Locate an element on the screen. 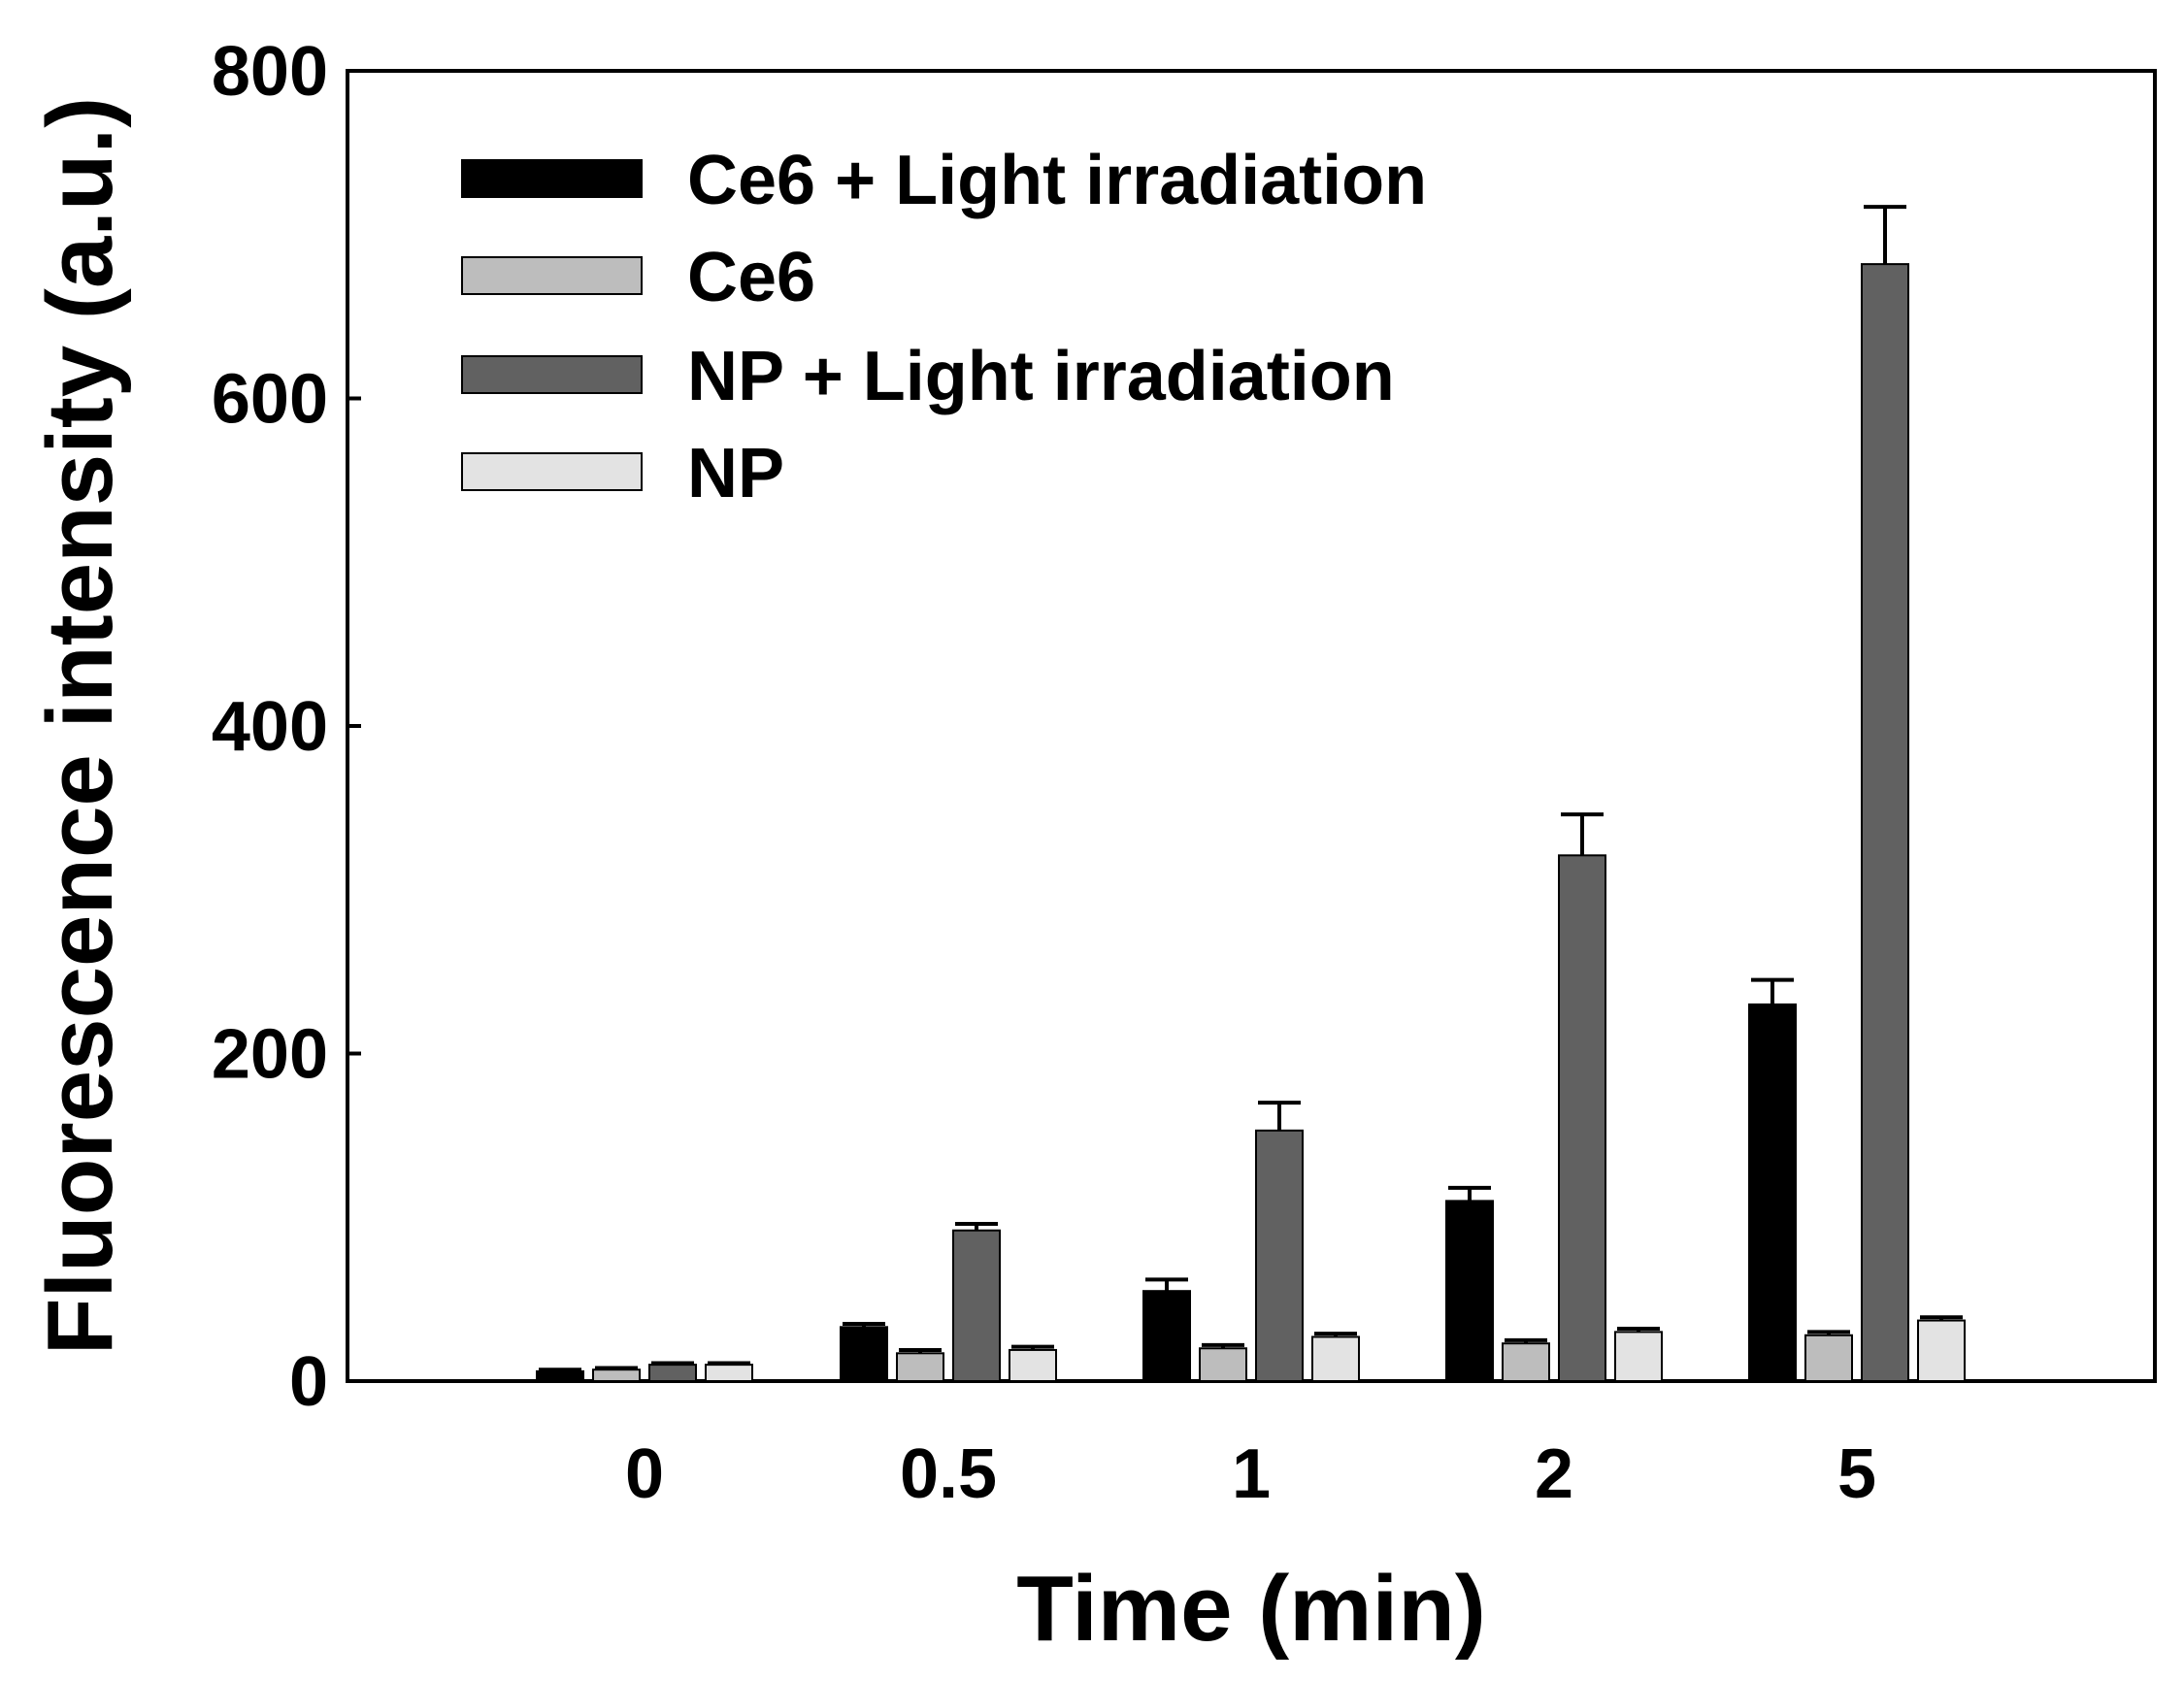 The width and height of the screenshot is (2184, 1681). legend-label: NP + Light irradiation is located at coordinates (1041, 376).